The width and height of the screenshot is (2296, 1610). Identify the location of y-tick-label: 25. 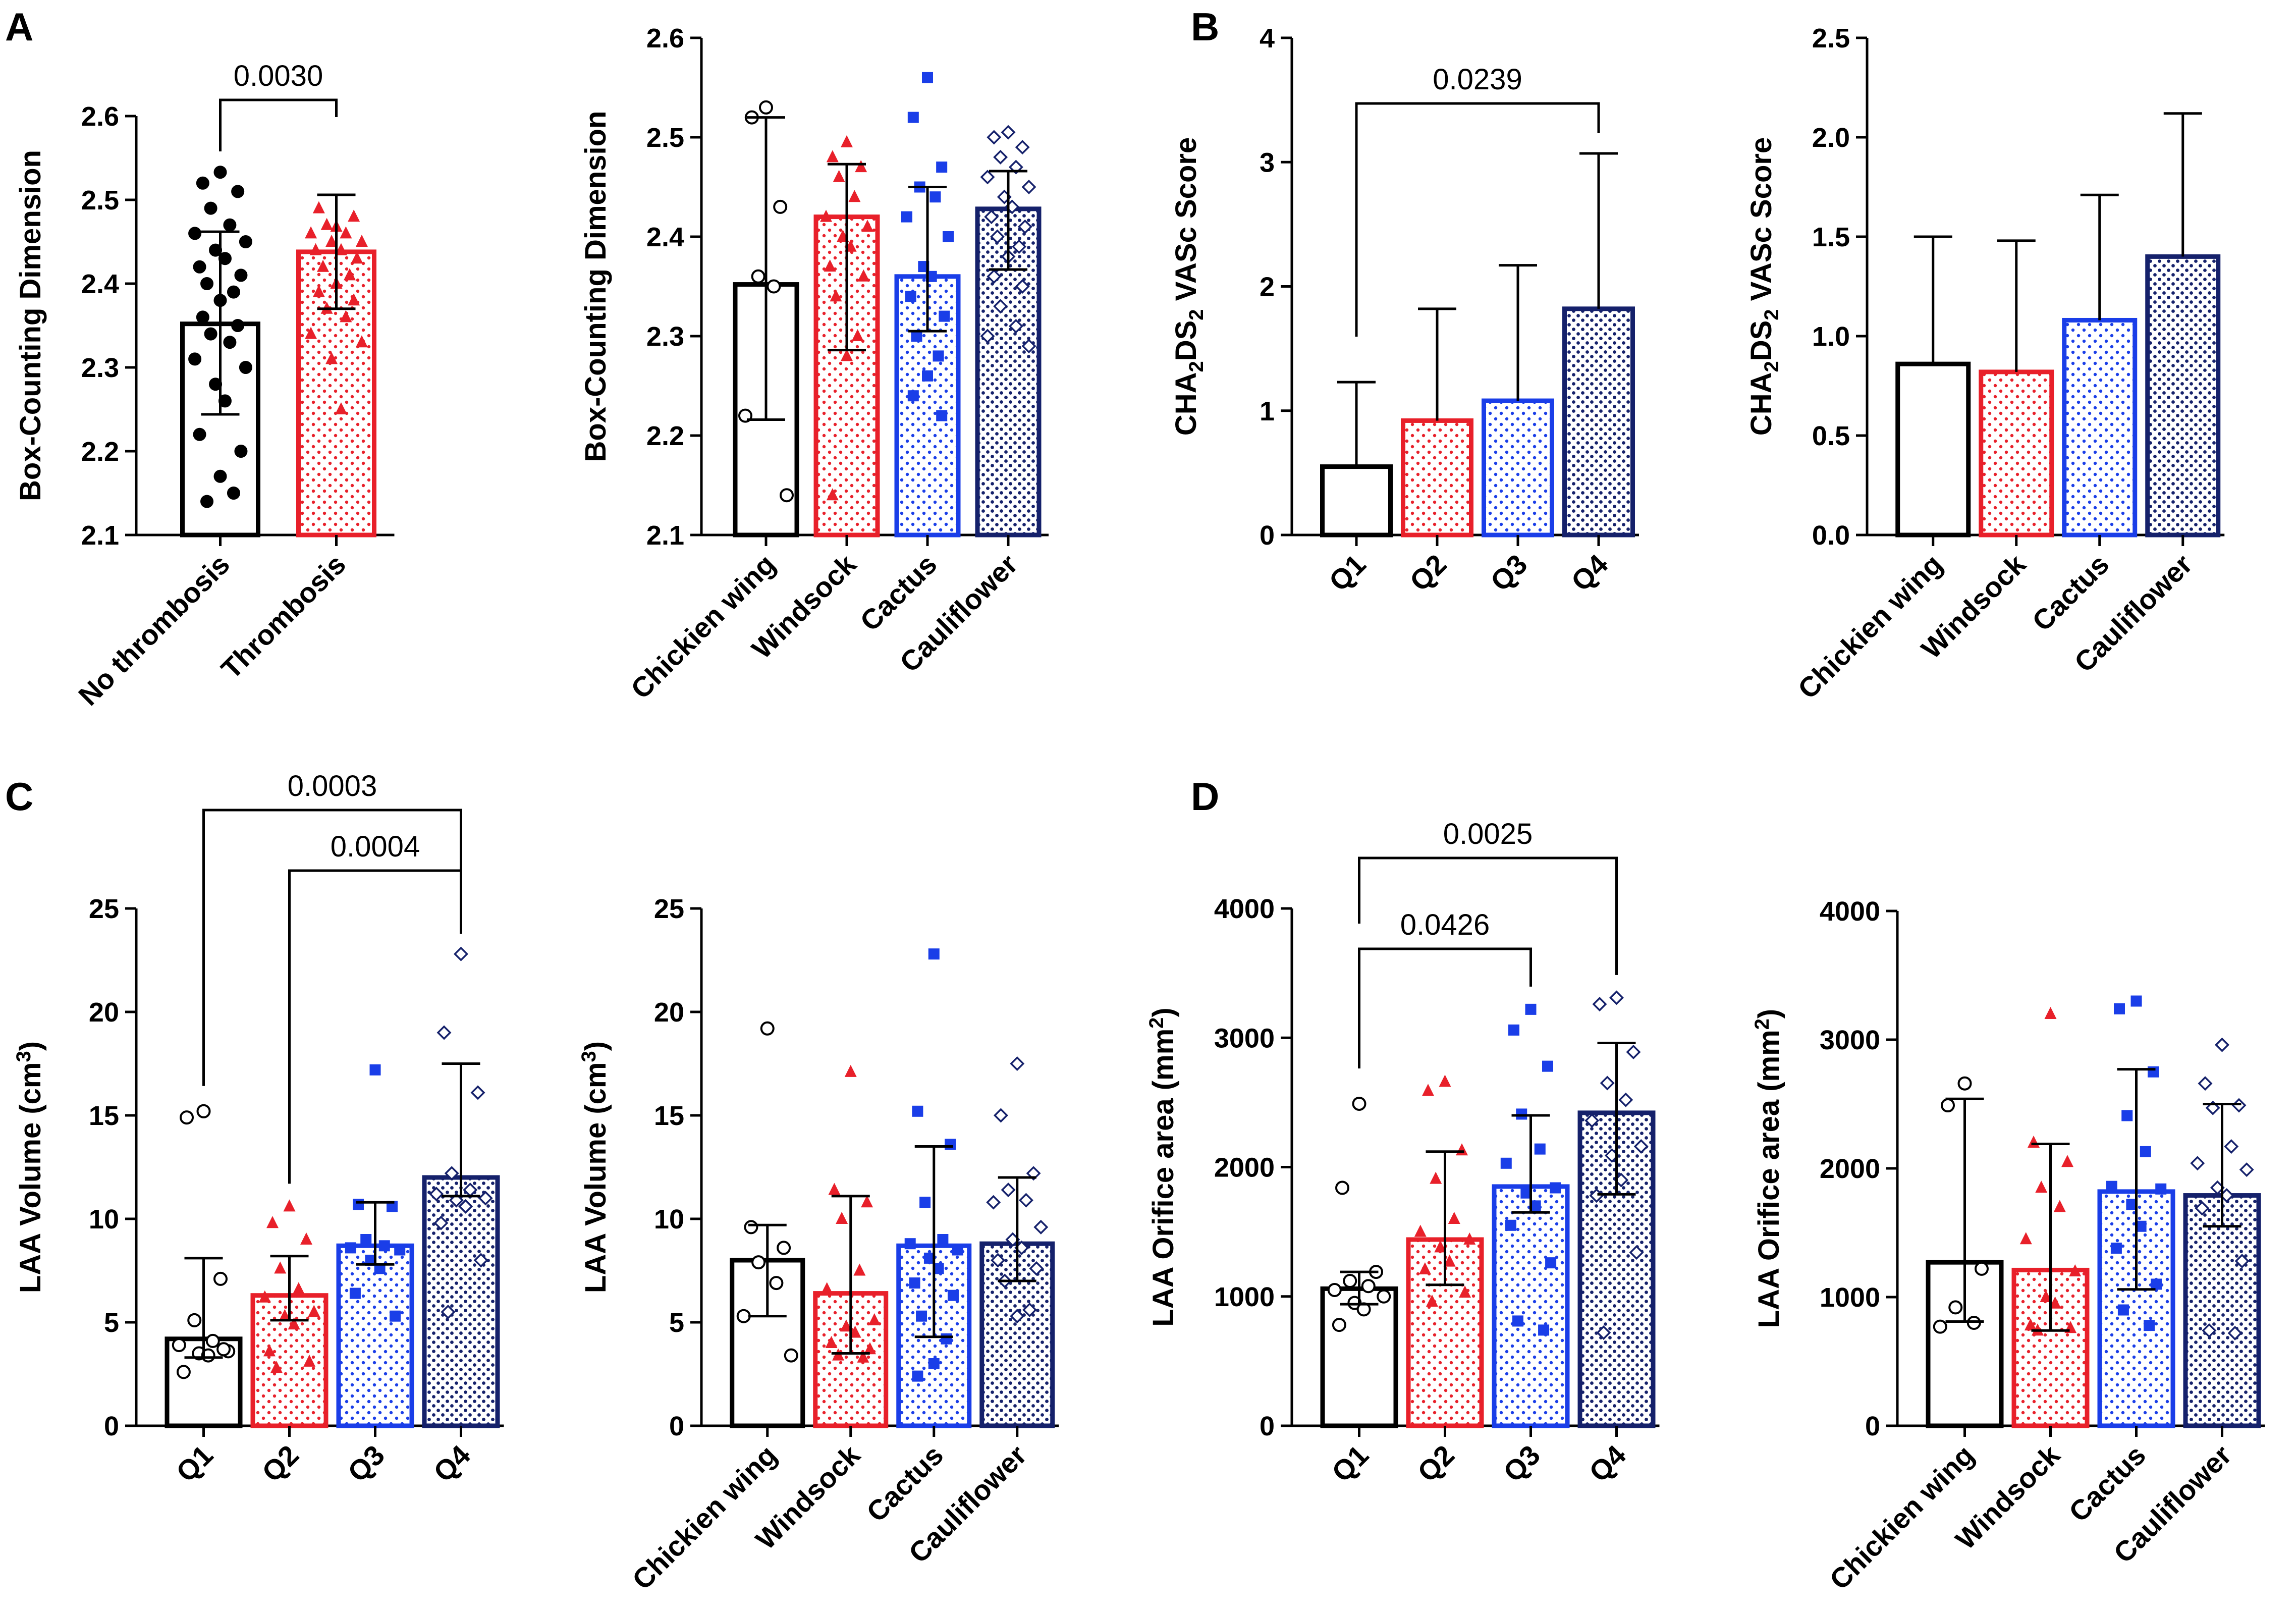
(669, 909).